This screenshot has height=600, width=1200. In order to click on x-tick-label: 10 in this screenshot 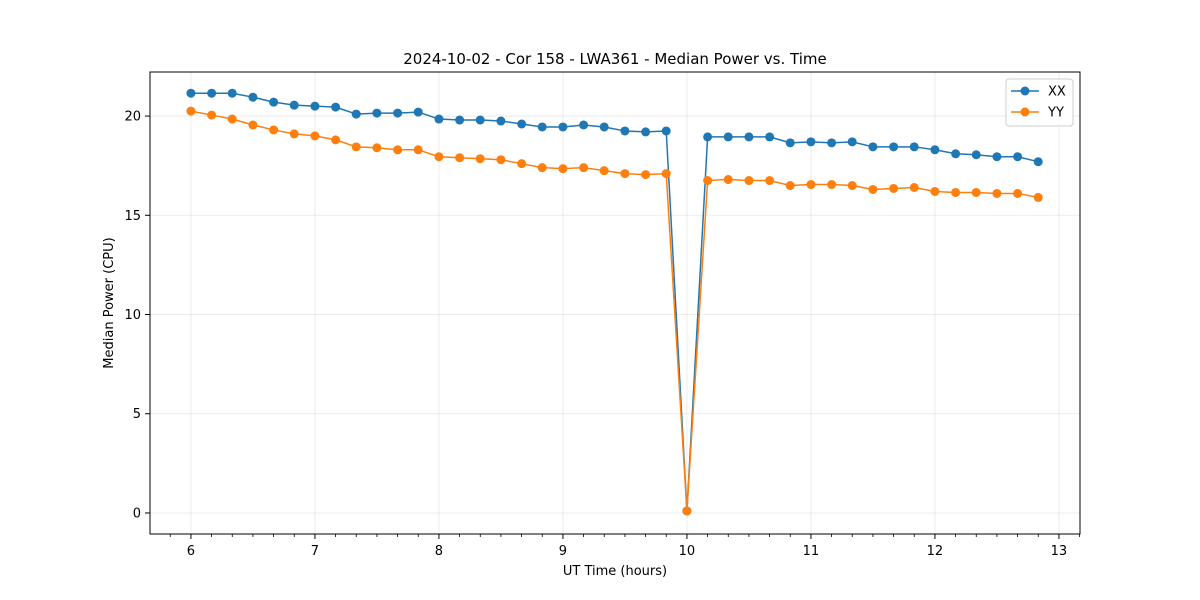, I will do `click(687, 551)`.